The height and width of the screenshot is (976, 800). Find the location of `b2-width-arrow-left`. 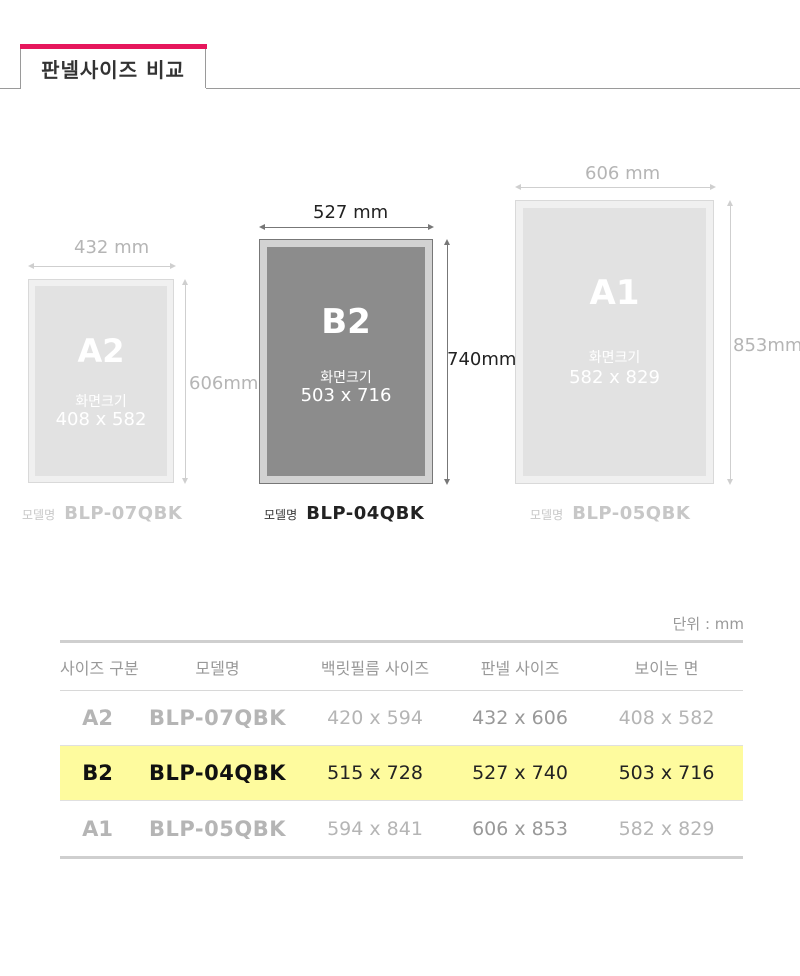

b2-width-arrow-left is located at coordinates (262, 227).